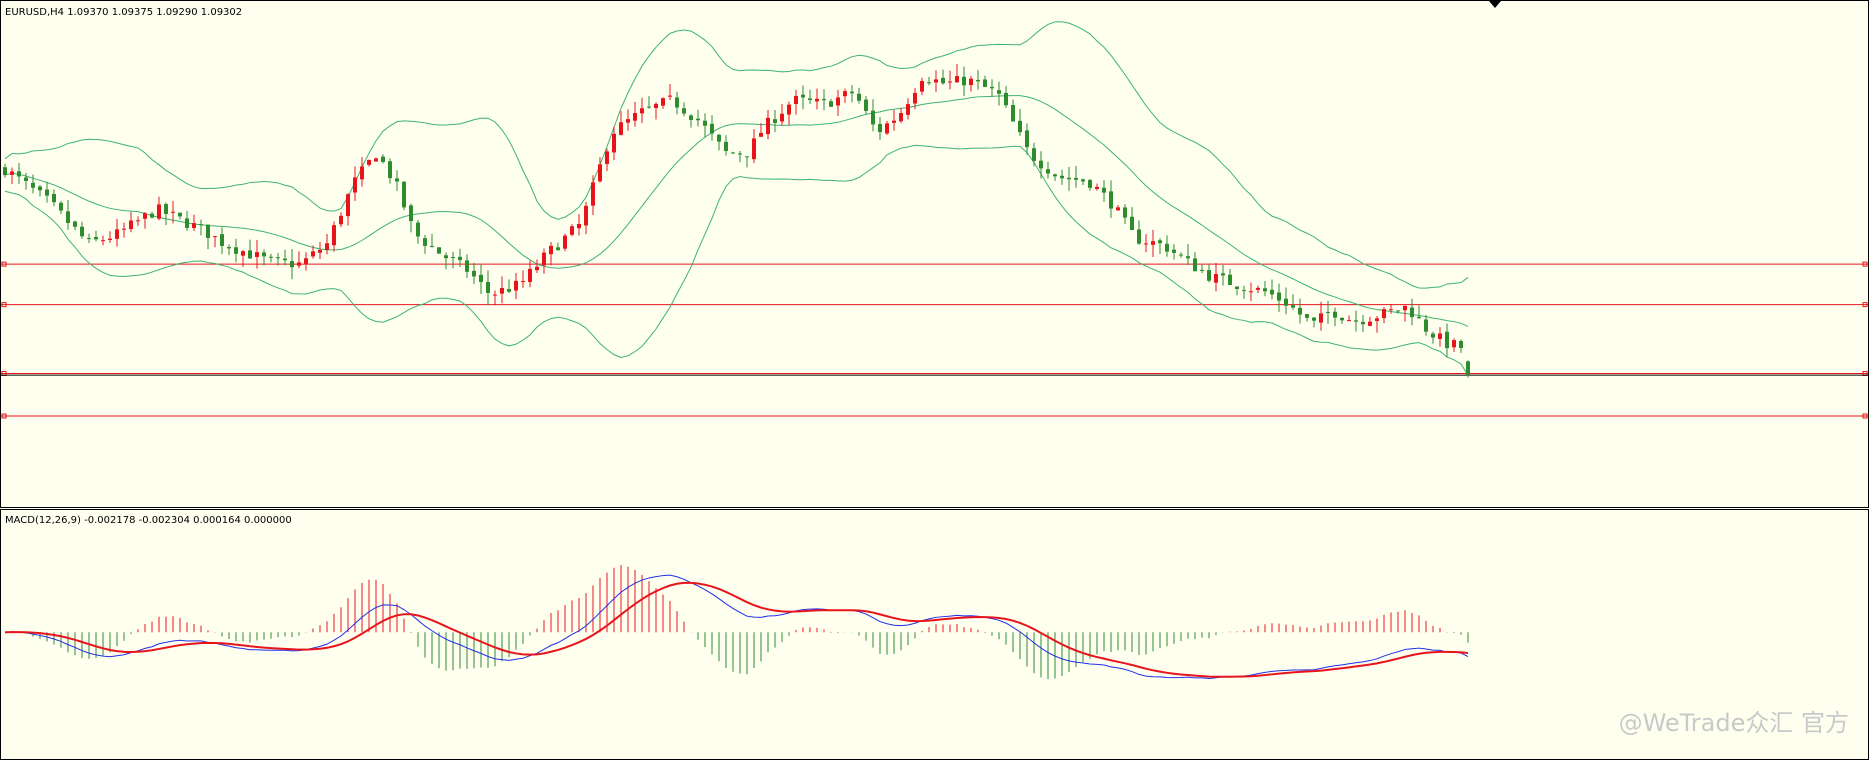 The image size is (1869, 760). I want to click on chart-shift-marker-icon, so click(1495, 4).